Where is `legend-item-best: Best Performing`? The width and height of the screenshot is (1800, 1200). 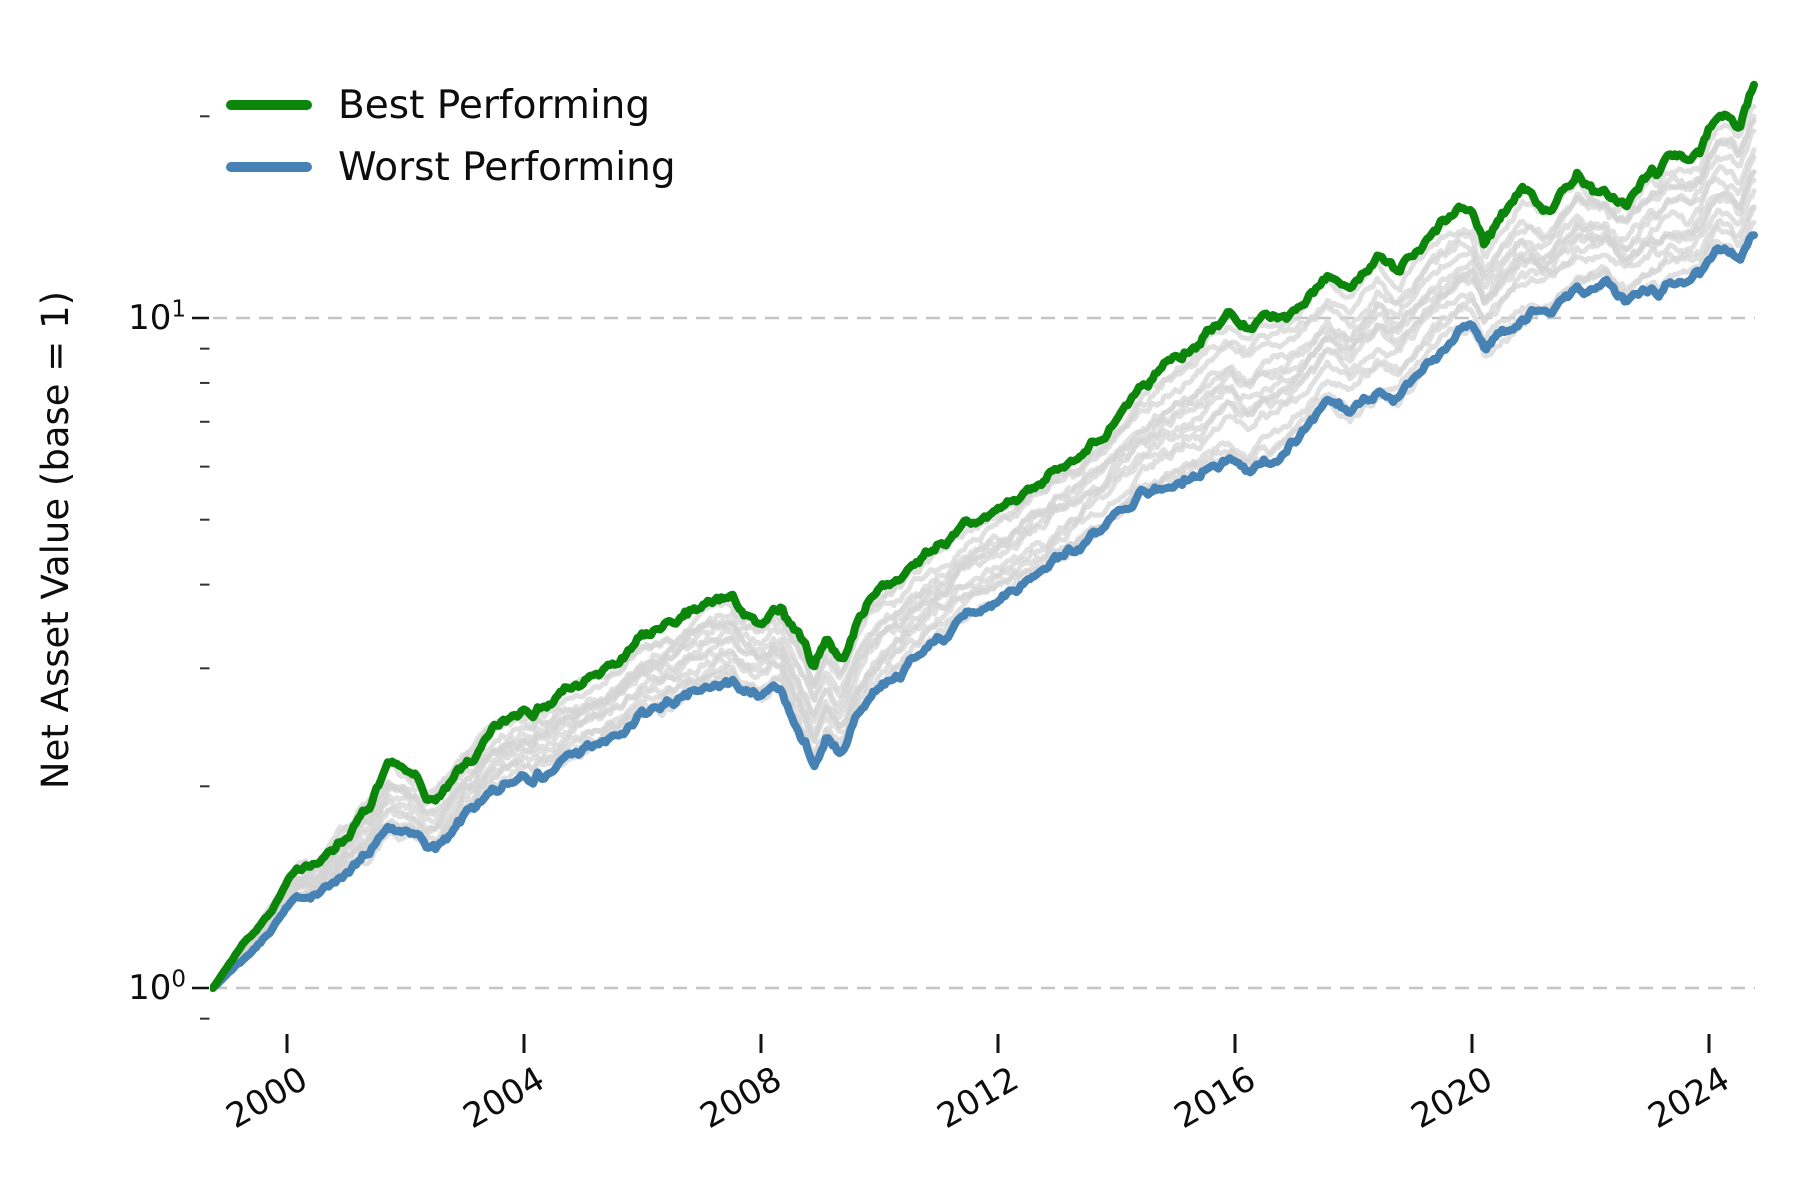
legend-item-best: Best Performing is located at coordinates (451, 105).